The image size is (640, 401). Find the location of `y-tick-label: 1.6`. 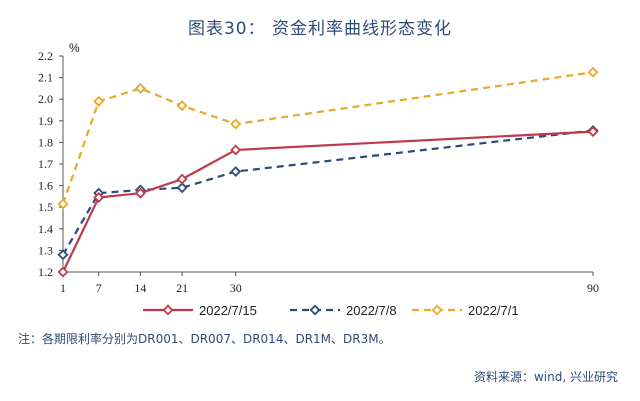

y-tick-label: 1.6 is located at coordinates (45, 186).